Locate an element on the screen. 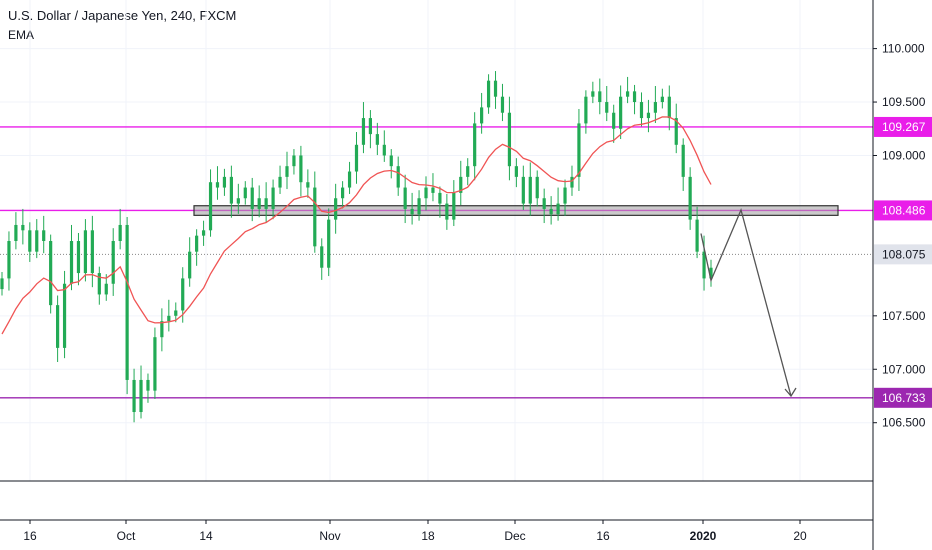 This screenshot has width=932, height=550. projection-path is located at coordinates (746, 302).